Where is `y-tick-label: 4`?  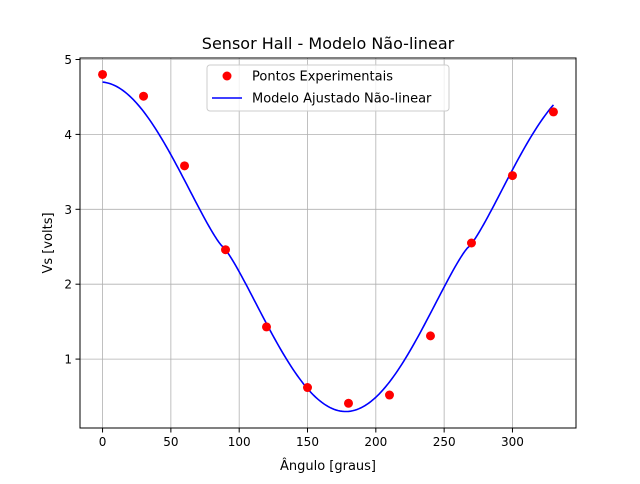 y-tick-label: 4 is located at coordinates (68, 135).